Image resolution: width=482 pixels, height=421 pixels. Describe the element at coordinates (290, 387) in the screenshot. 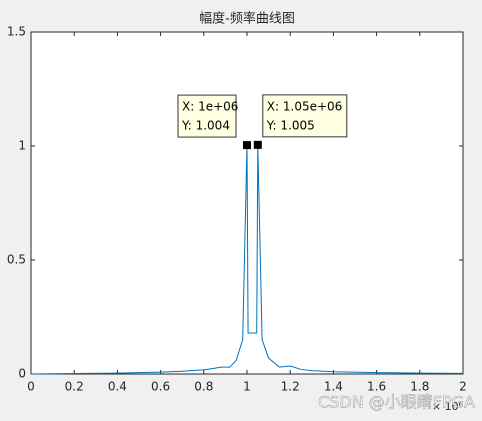

I see `x-tick-label: 1.2` at that location.